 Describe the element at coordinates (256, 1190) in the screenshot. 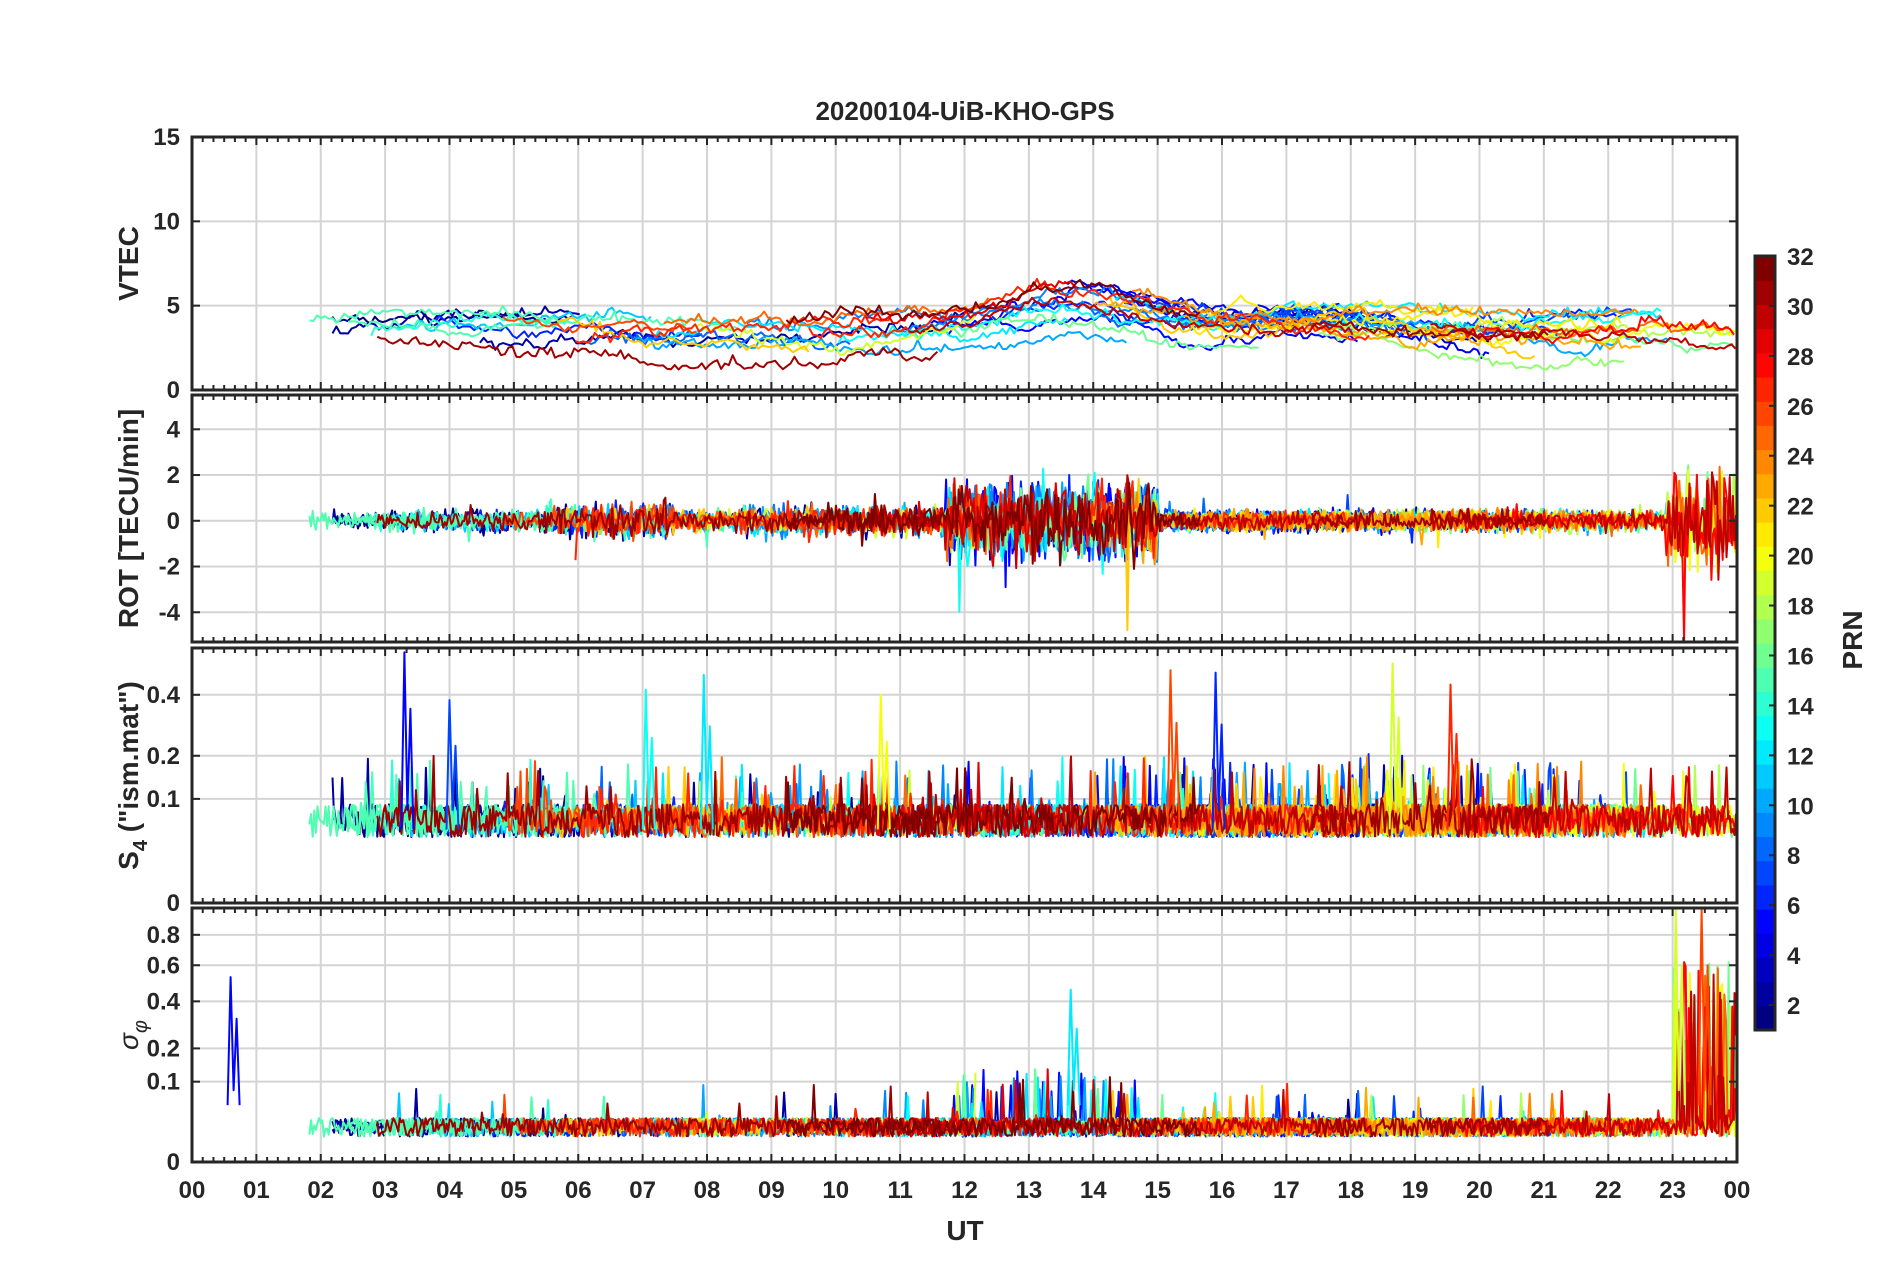

I see `x-tick-label: 01` at that location.